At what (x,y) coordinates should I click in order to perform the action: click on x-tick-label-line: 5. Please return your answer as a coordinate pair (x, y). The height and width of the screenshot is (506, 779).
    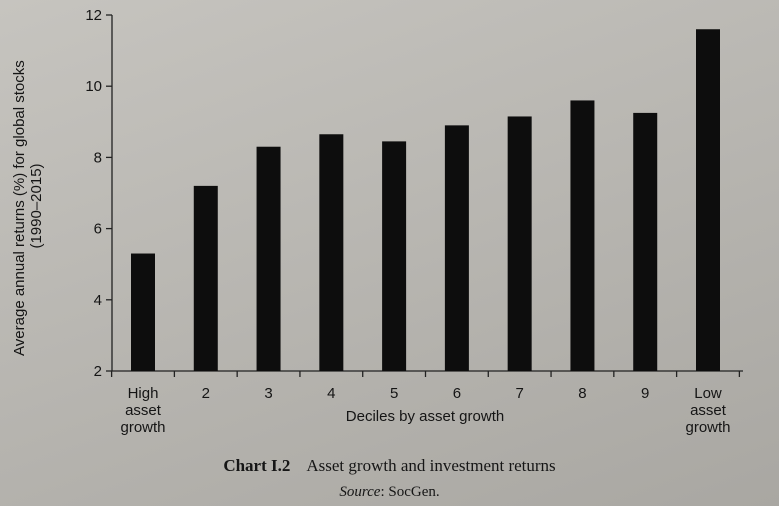
    Looking at the image, I should click on (394, 393).